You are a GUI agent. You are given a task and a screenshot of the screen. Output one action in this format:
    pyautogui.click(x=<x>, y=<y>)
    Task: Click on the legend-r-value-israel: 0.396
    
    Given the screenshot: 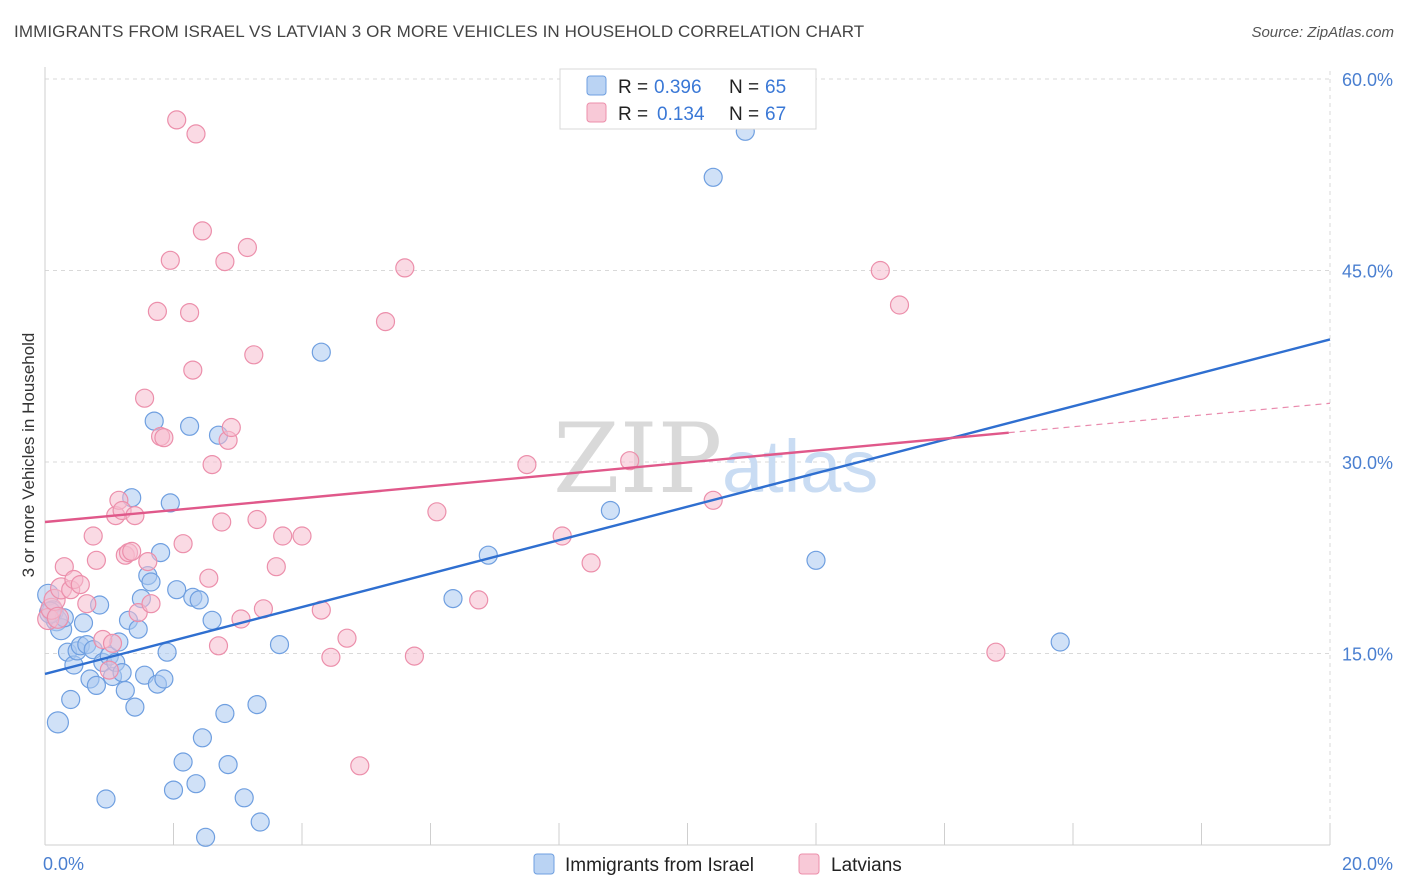 What is the action you would take?
    pyautogui.click(x=678, y=87)
    